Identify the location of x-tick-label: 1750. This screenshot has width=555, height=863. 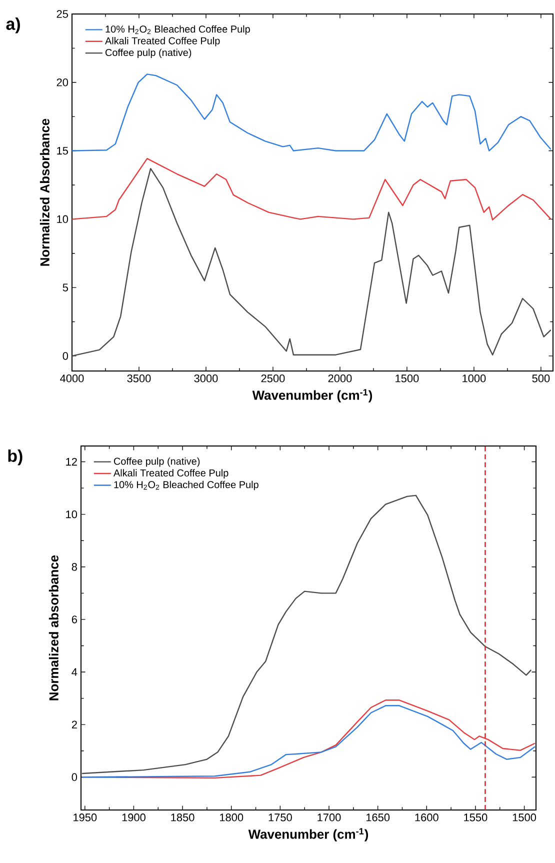
(280, 818).